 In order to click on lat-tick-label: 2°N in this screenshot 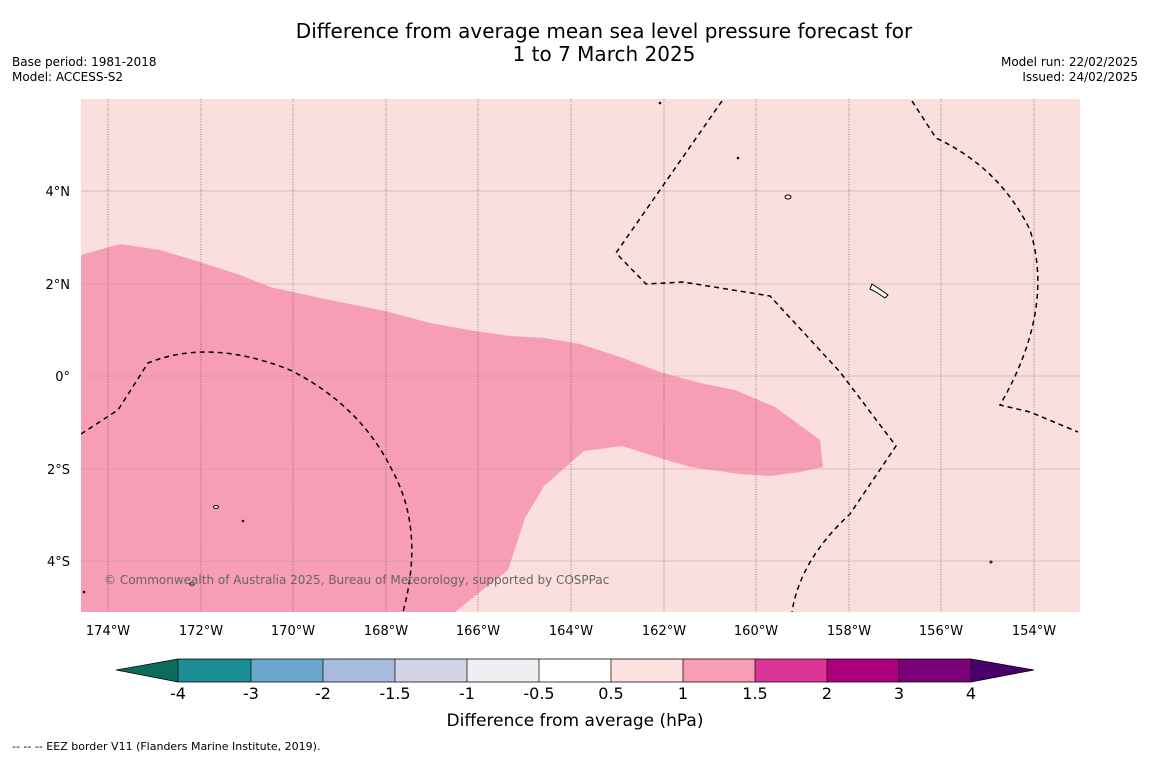, I will do `click(58, 285)`.